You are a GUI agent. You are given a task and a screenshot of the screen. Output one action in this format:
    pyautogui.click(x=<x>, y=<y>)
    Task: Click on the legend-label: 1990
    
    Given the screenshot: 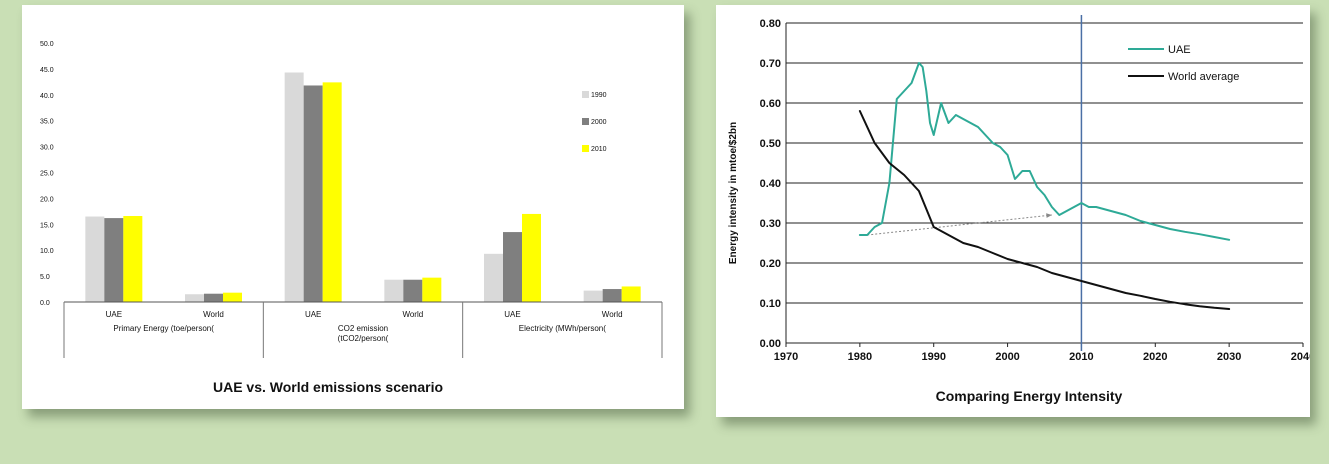 What is the action you would take?
    pyautogui.click(x=599, y=95)
    